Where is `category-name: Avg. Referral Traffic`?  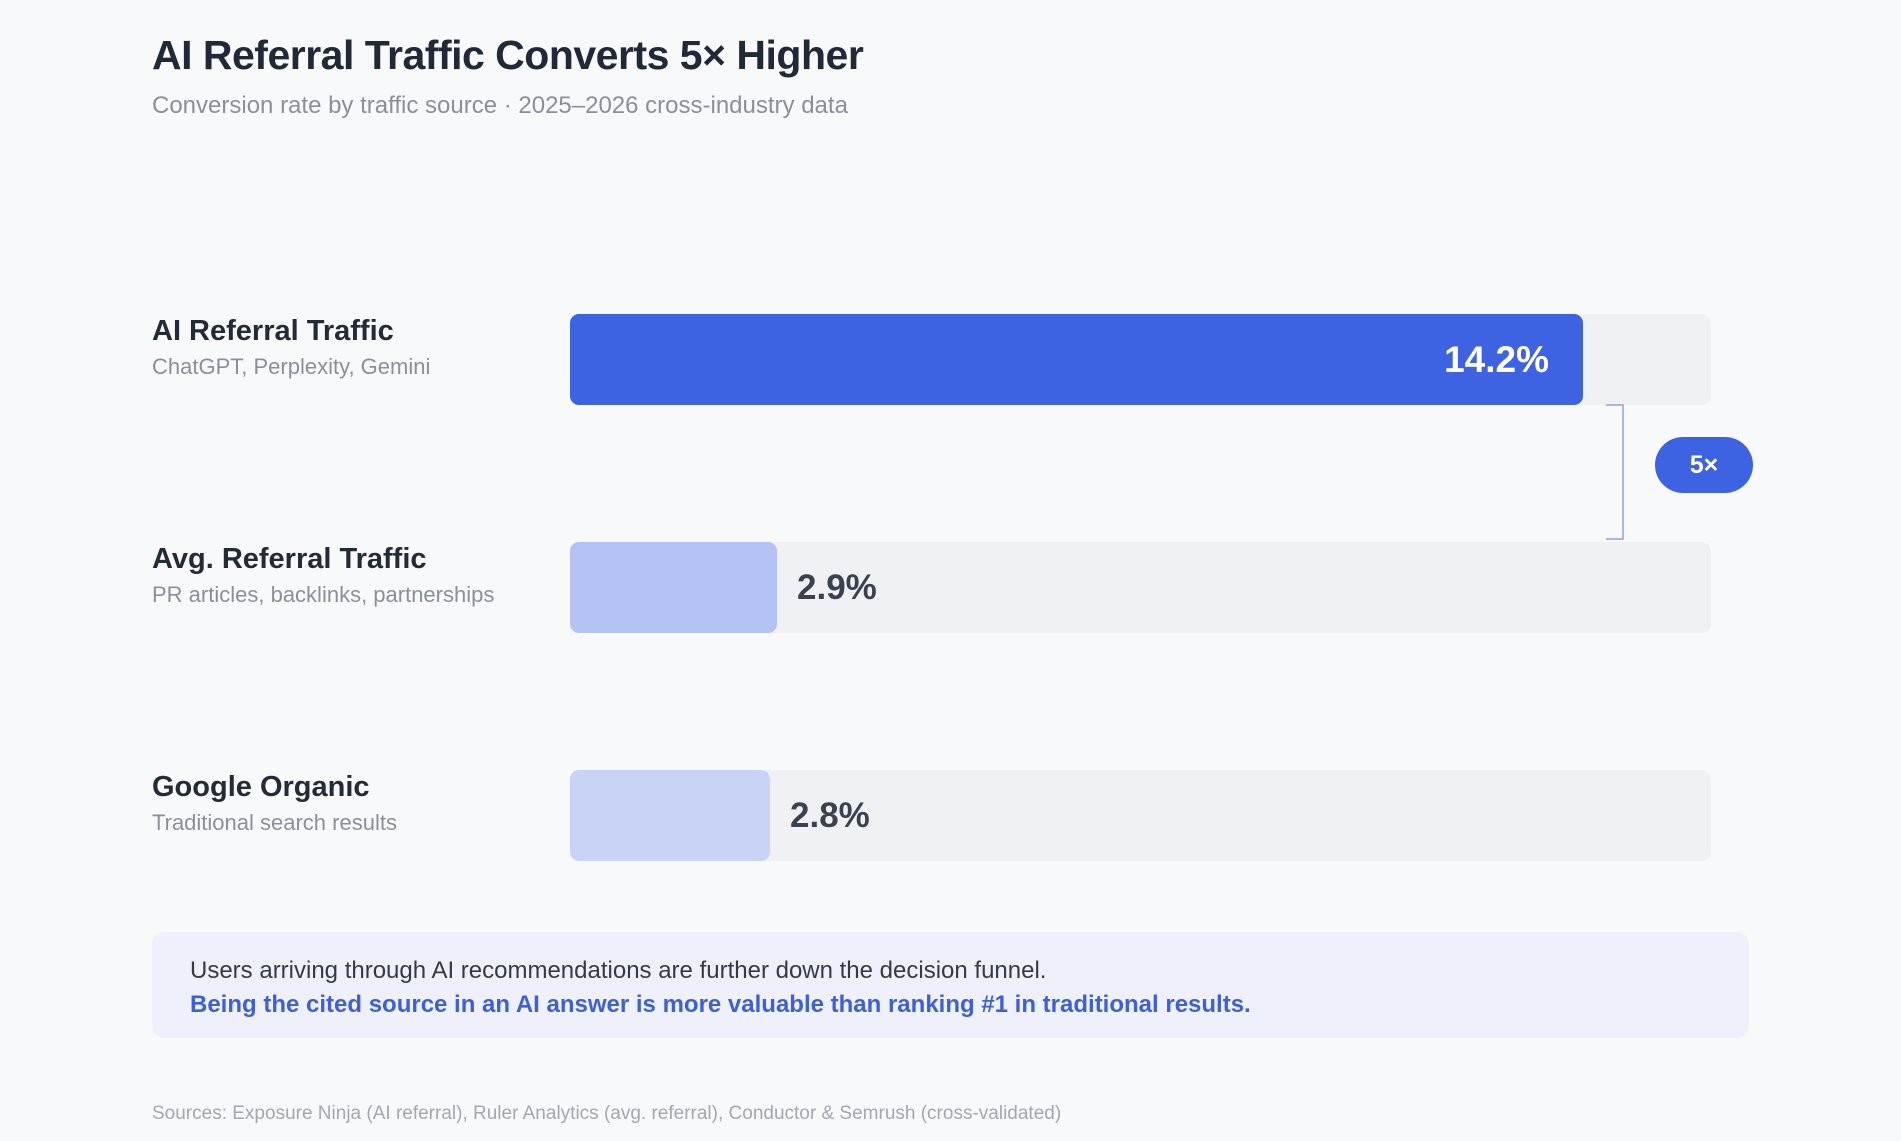 category-name: Avg. Referral Traffic is located at coordinates (289, 559).